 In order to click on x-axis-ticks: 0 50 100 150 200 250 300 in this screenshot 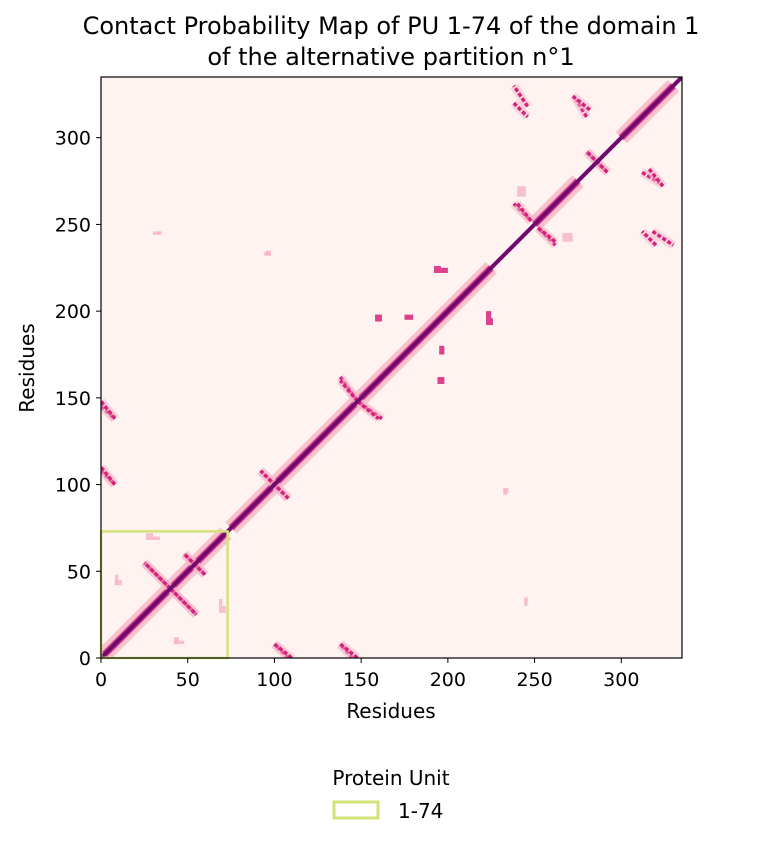, I will do `click(367, 674)`.